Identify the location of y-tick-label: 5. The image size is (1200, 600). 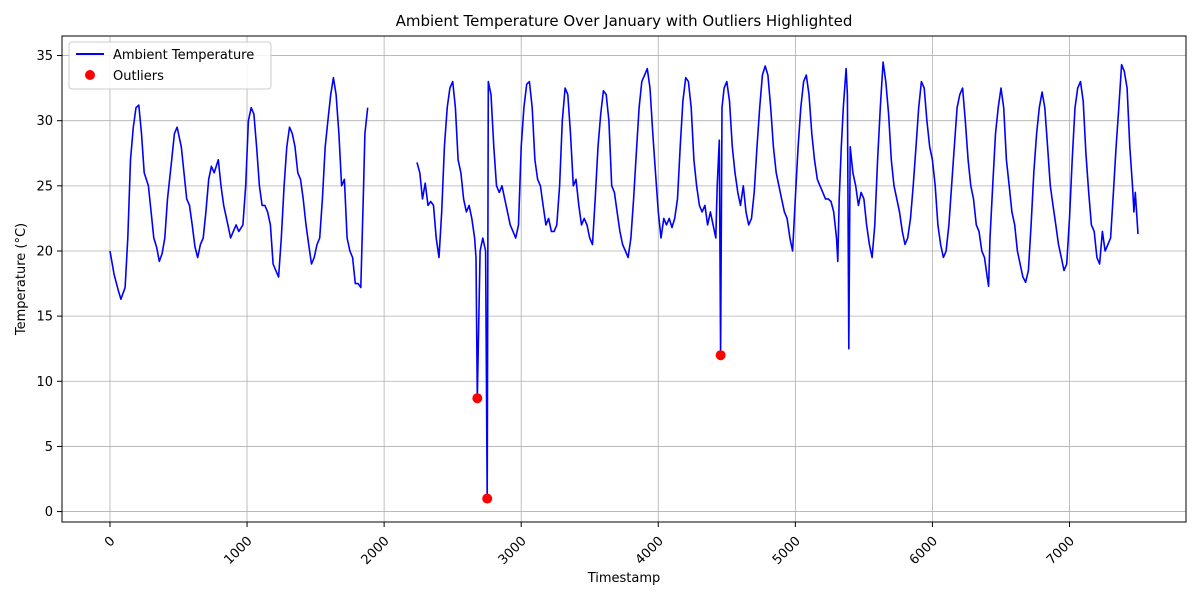
(49, 447).